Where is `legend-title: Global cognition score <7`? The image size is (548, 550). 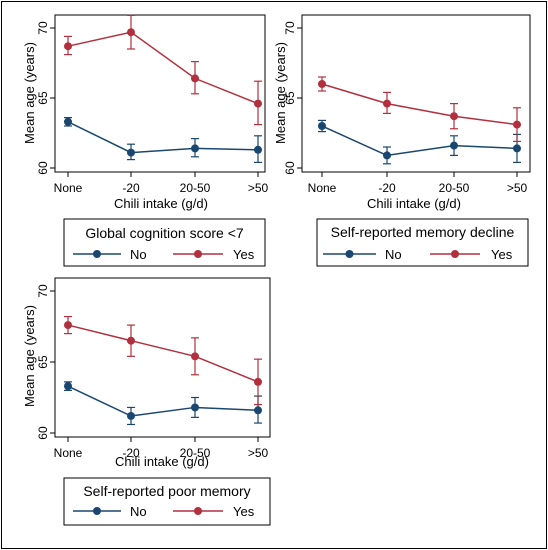 legend-title: Global cognition score <7 is located at coordinates (164, 233).